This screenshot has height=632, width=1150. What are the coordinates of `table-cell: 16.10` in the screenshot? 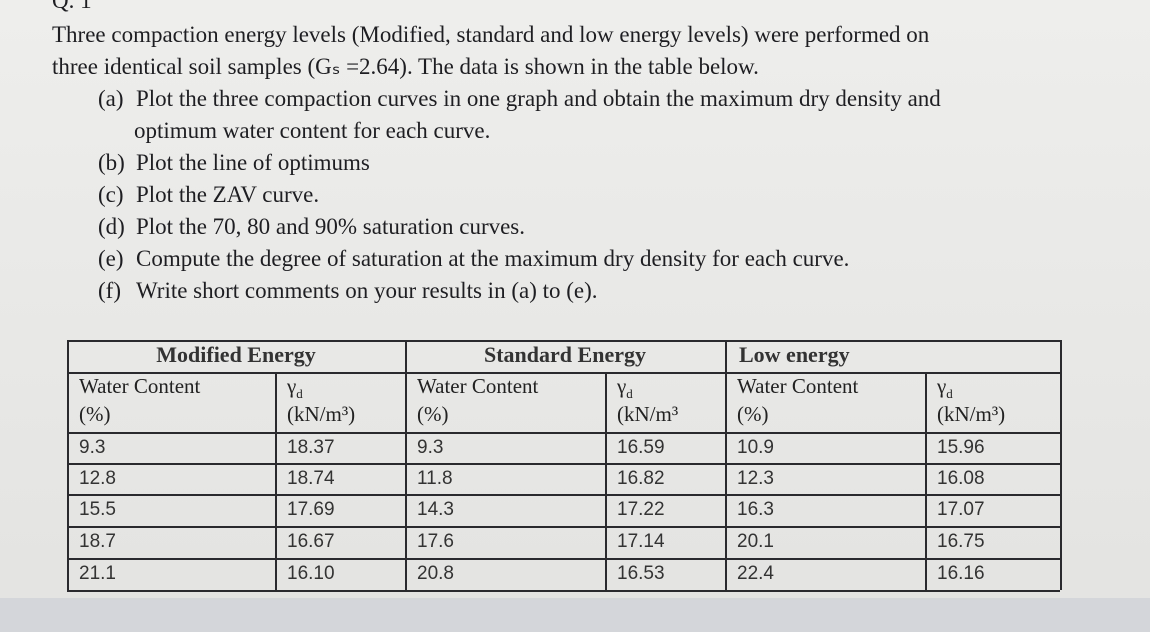 It's located at (311, 573).